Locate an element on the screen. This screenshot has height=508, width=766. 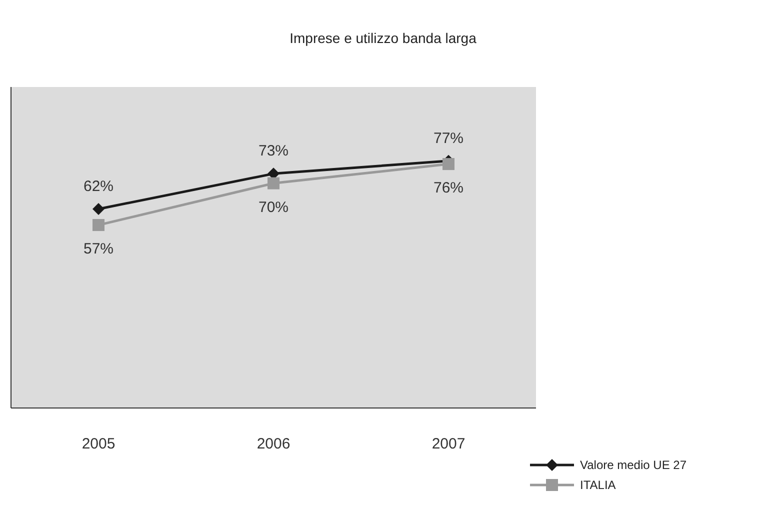
x-tick-label: 2007 is located at coordinates (449, 444).